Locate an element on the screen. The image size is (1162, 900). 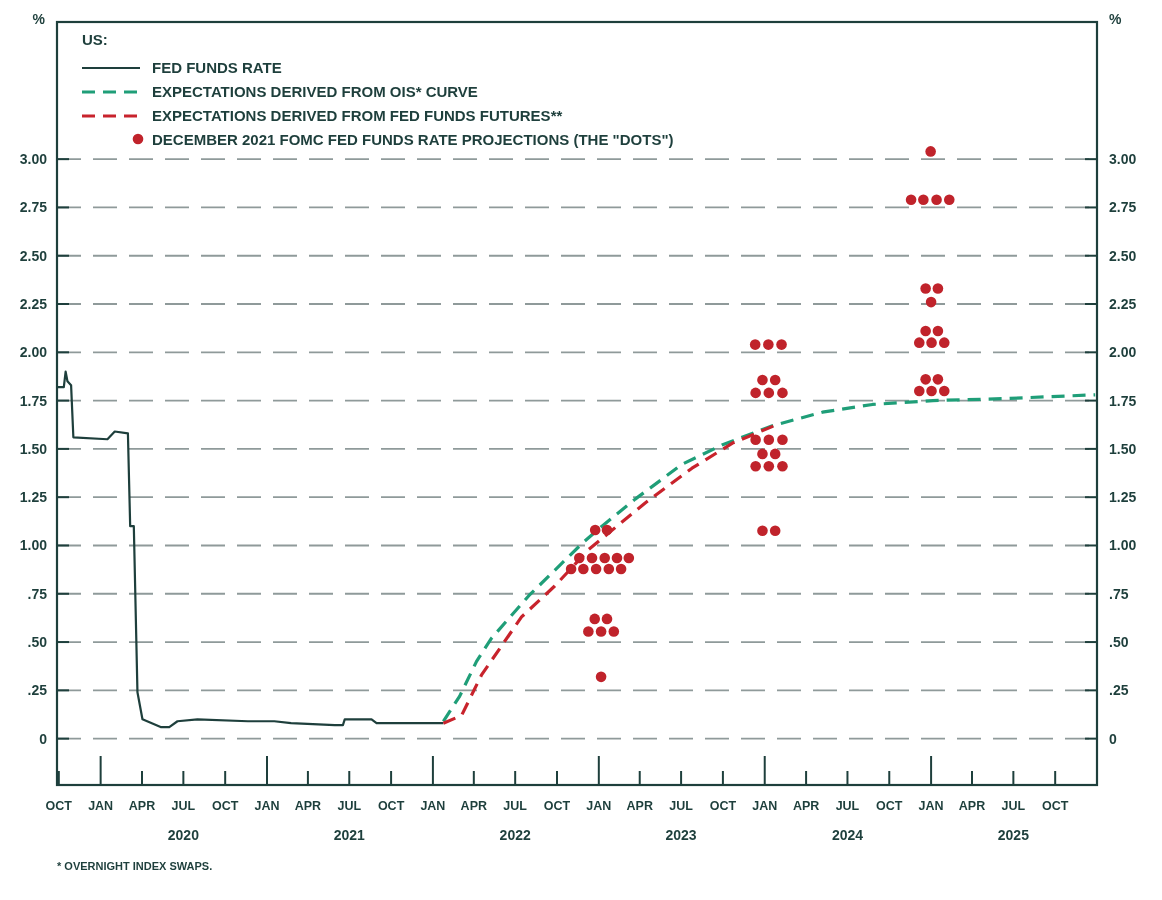
y-tick-label: 1.75 is located at coordinates (33, 400).